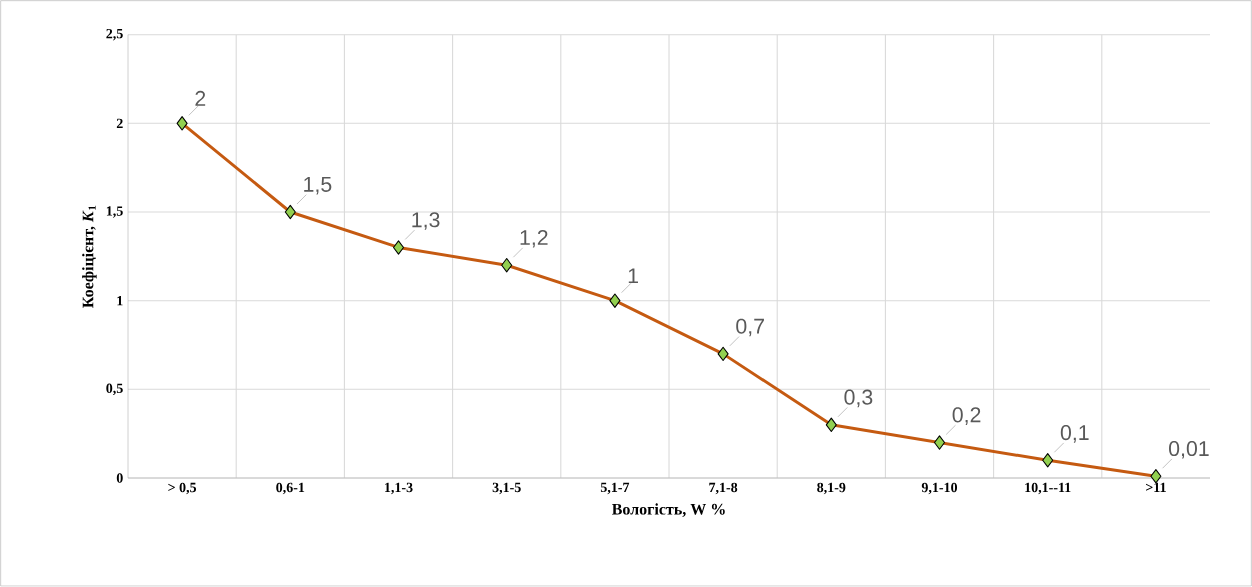 Image resolution: width=1252 pixels, height=587 pixels. I want to click on x-tick-label: 1,1-3, so click(399, 488).